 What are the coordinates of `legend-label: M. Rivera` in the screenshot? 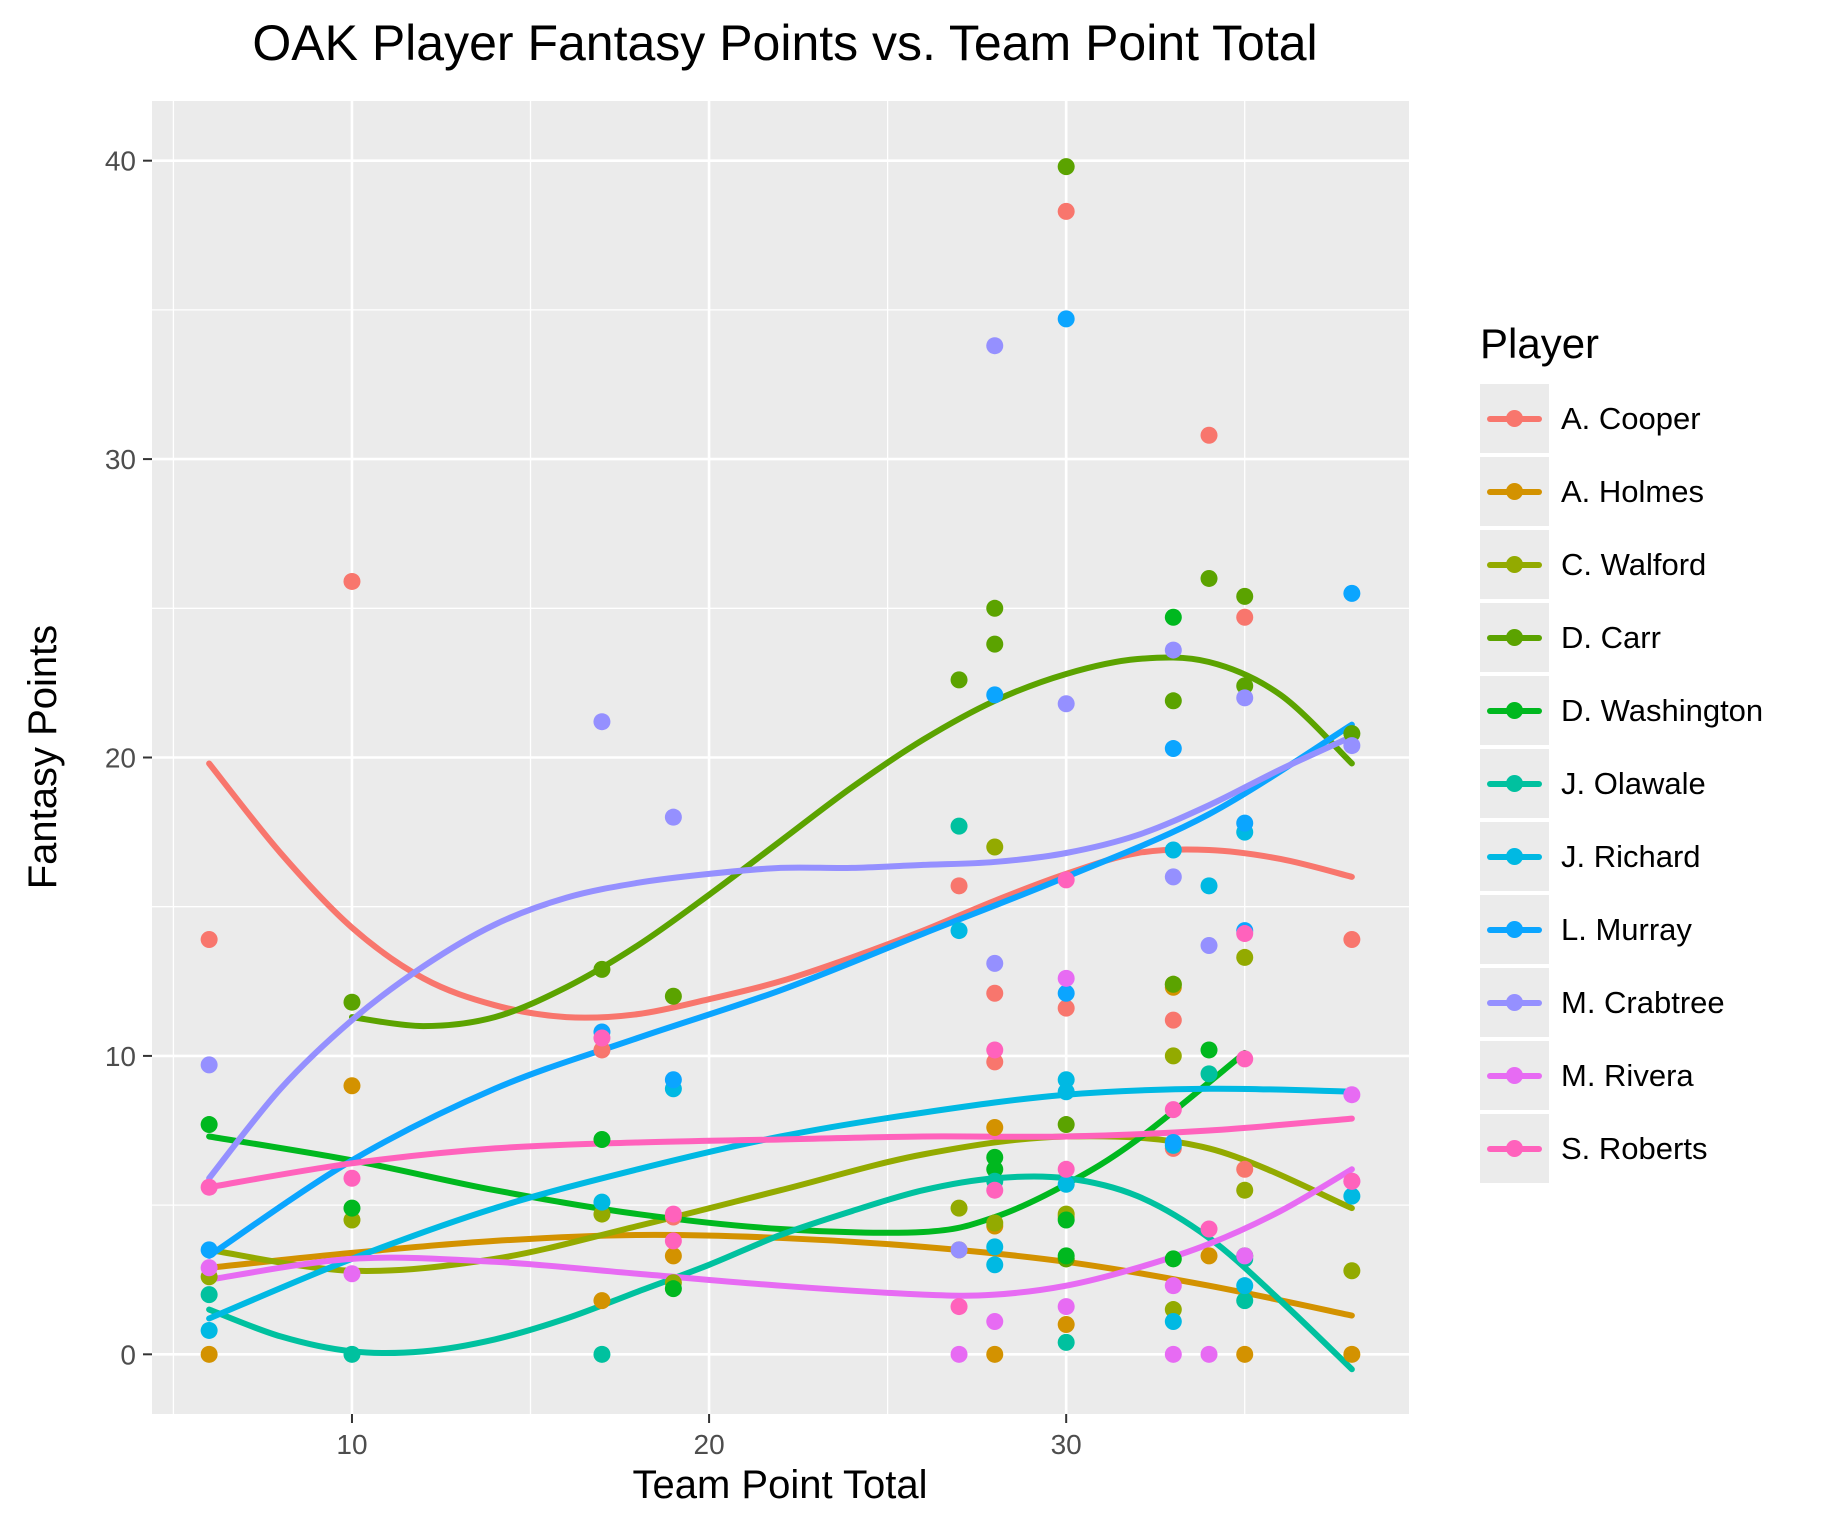 It's located at (1627, 1075).